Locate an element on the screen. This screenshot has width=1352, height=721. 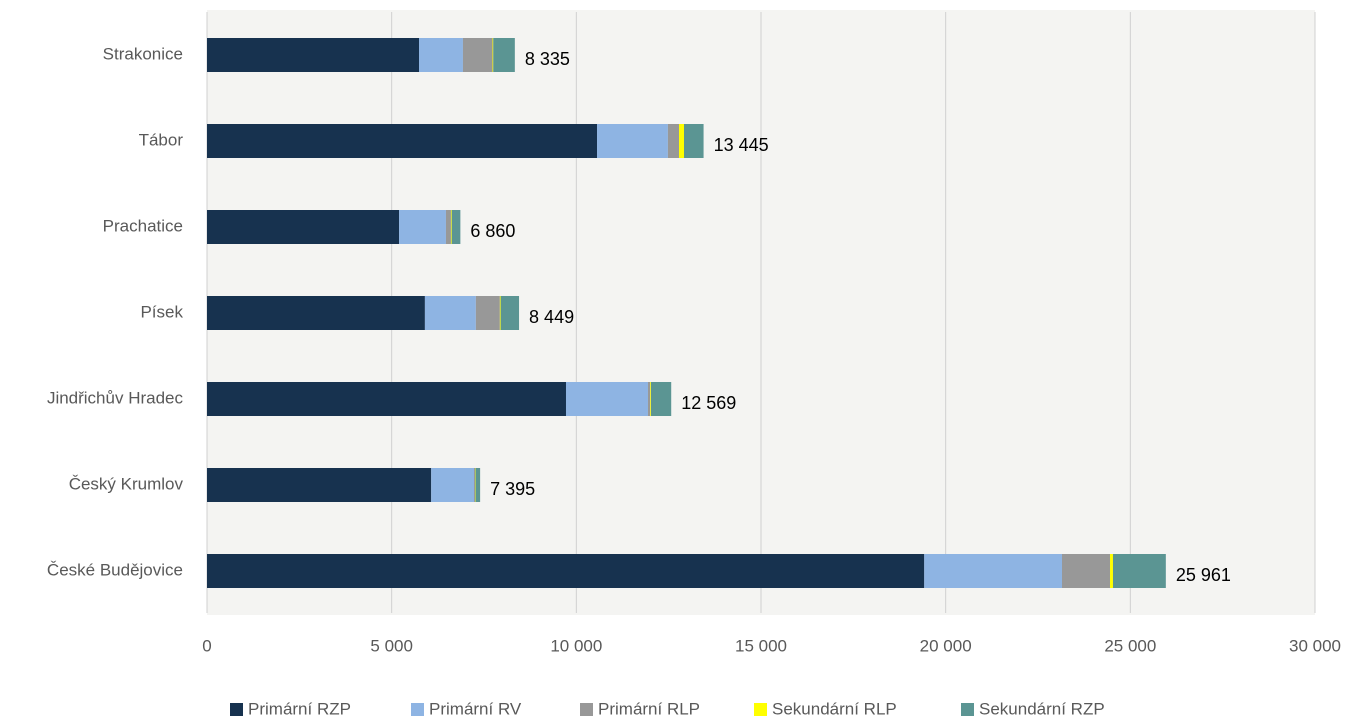
legend-label: Sekundární RLP is located at coordinates (834, 708).